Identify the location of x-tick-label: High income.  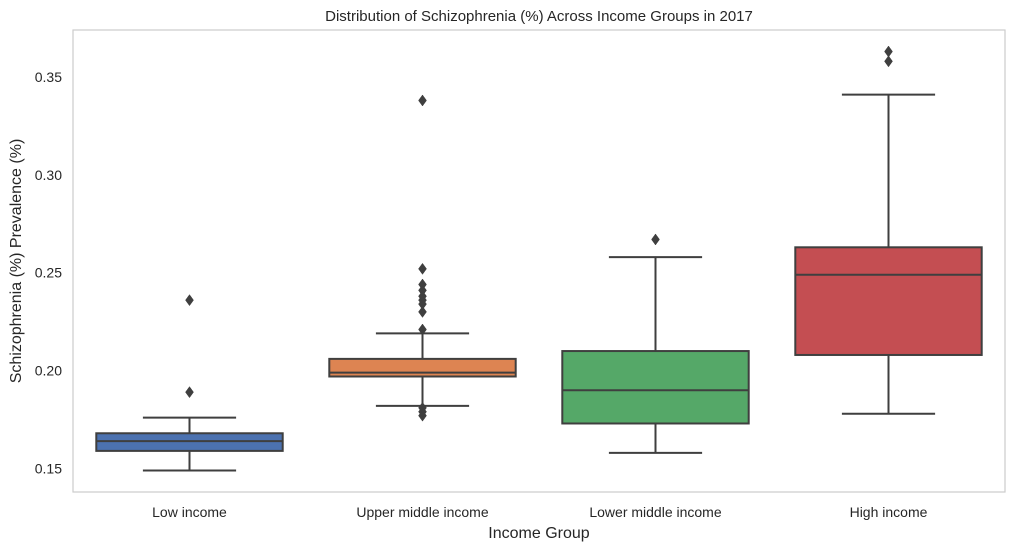
(889, 512).